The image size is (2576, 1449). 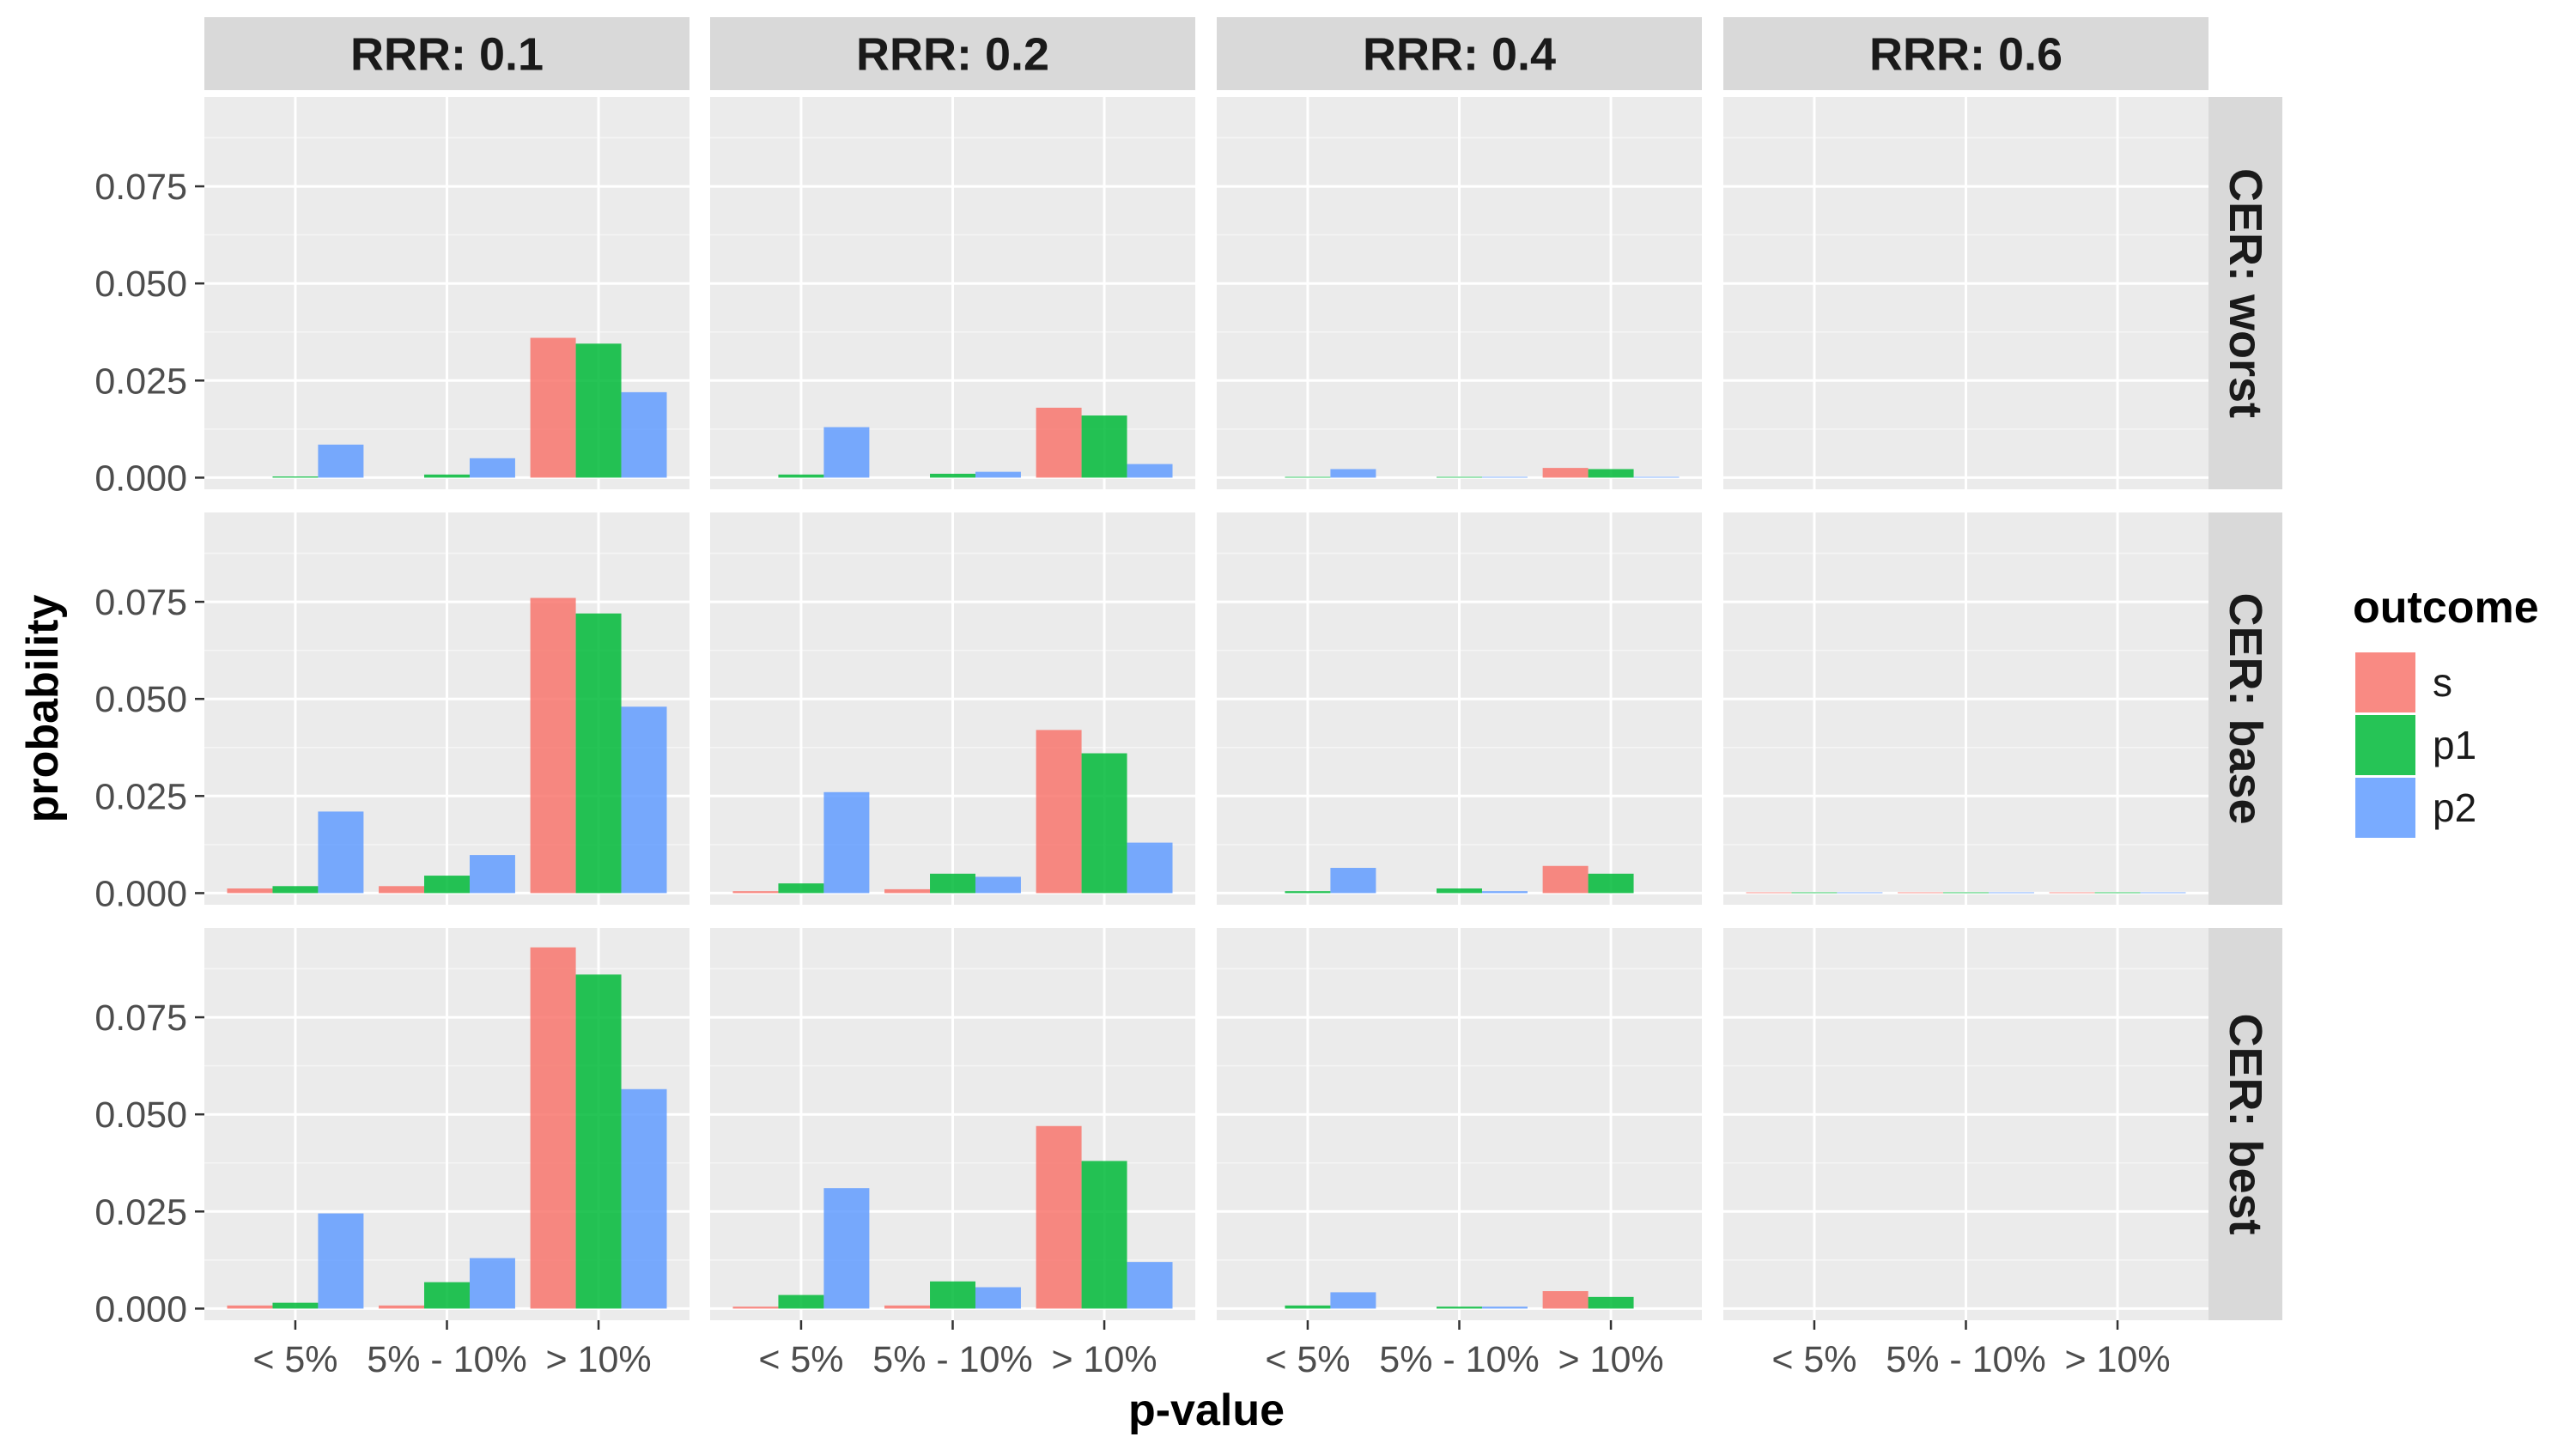 I want to click on row-strip-label: CER: best, so click(x=2245, y=1123).